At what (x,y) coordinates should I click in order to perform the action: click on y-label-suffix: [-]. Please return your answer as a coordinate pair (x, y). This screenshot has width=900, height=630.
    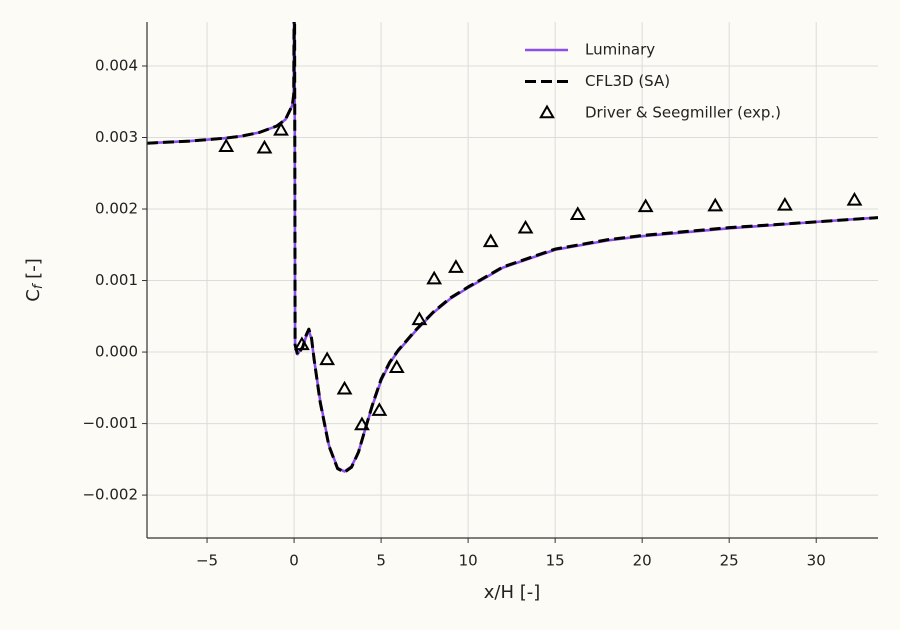
    Looking at the image, I should click on (33, 271).